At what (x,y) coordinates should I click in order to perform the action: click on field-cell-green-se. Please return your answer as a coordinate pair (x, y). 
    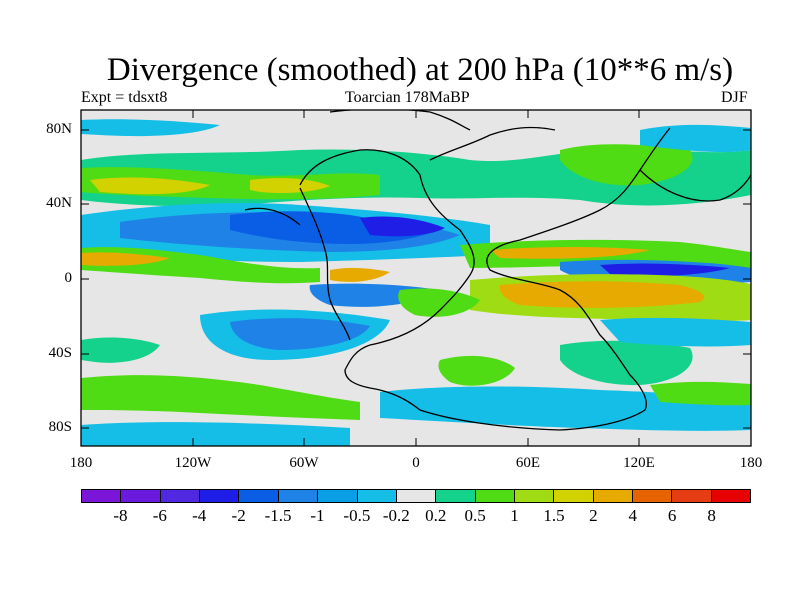
    Looking at the image, I should click on (439, 302).